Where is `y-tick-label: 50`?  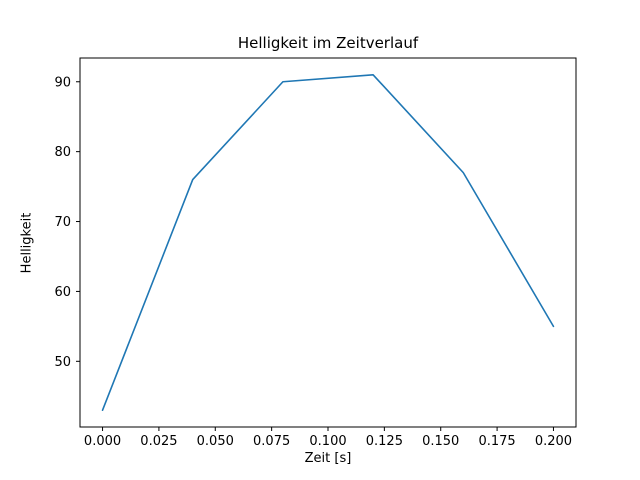 y-tick-label: 50 is located at coordinates (62, 362).